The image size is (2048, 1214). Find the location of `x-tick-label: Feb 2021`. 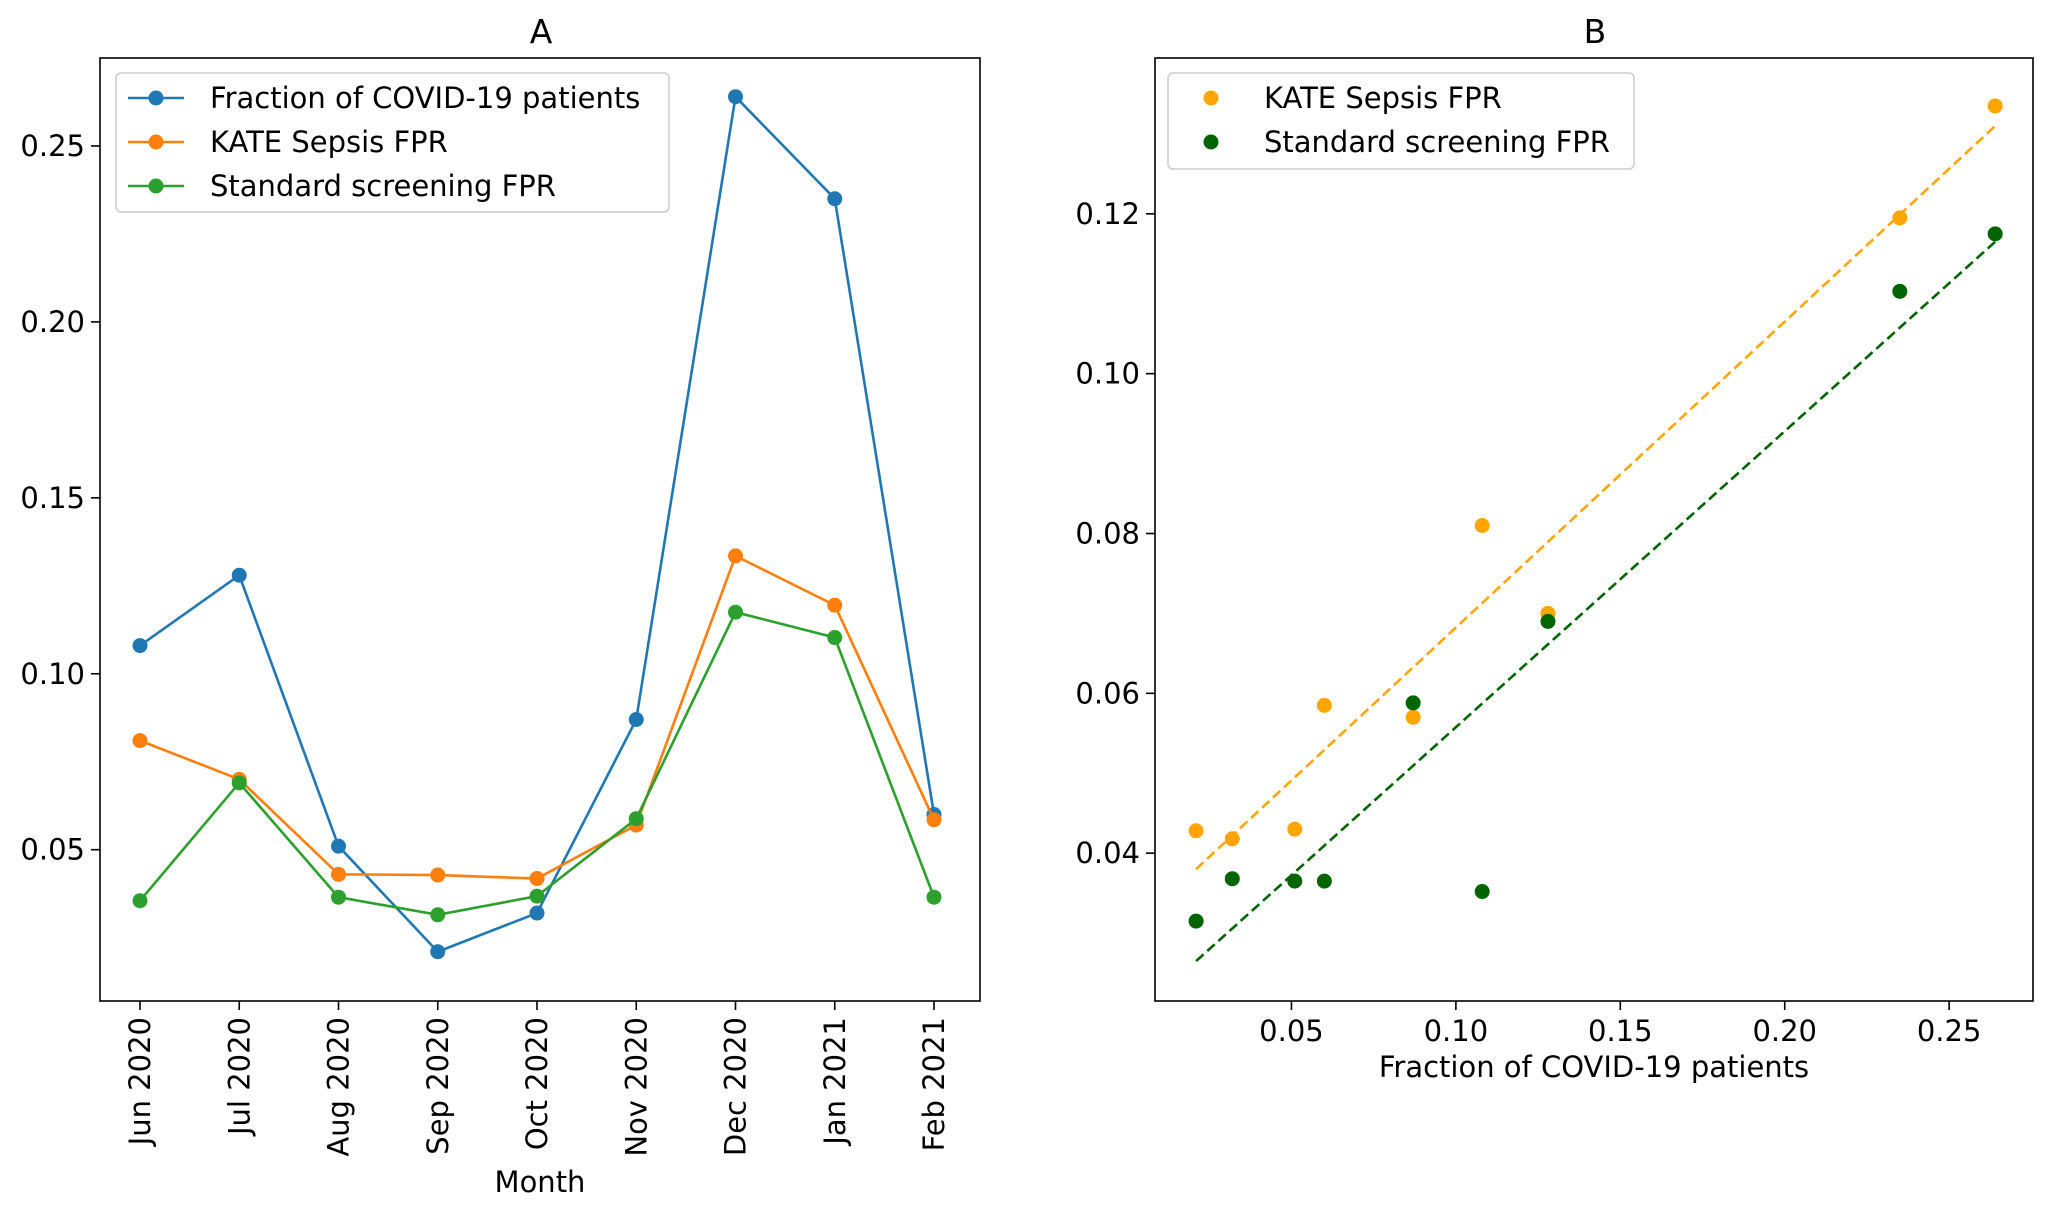

x-tick-label: Feb 2021 is located at coordinates (934, 1084).